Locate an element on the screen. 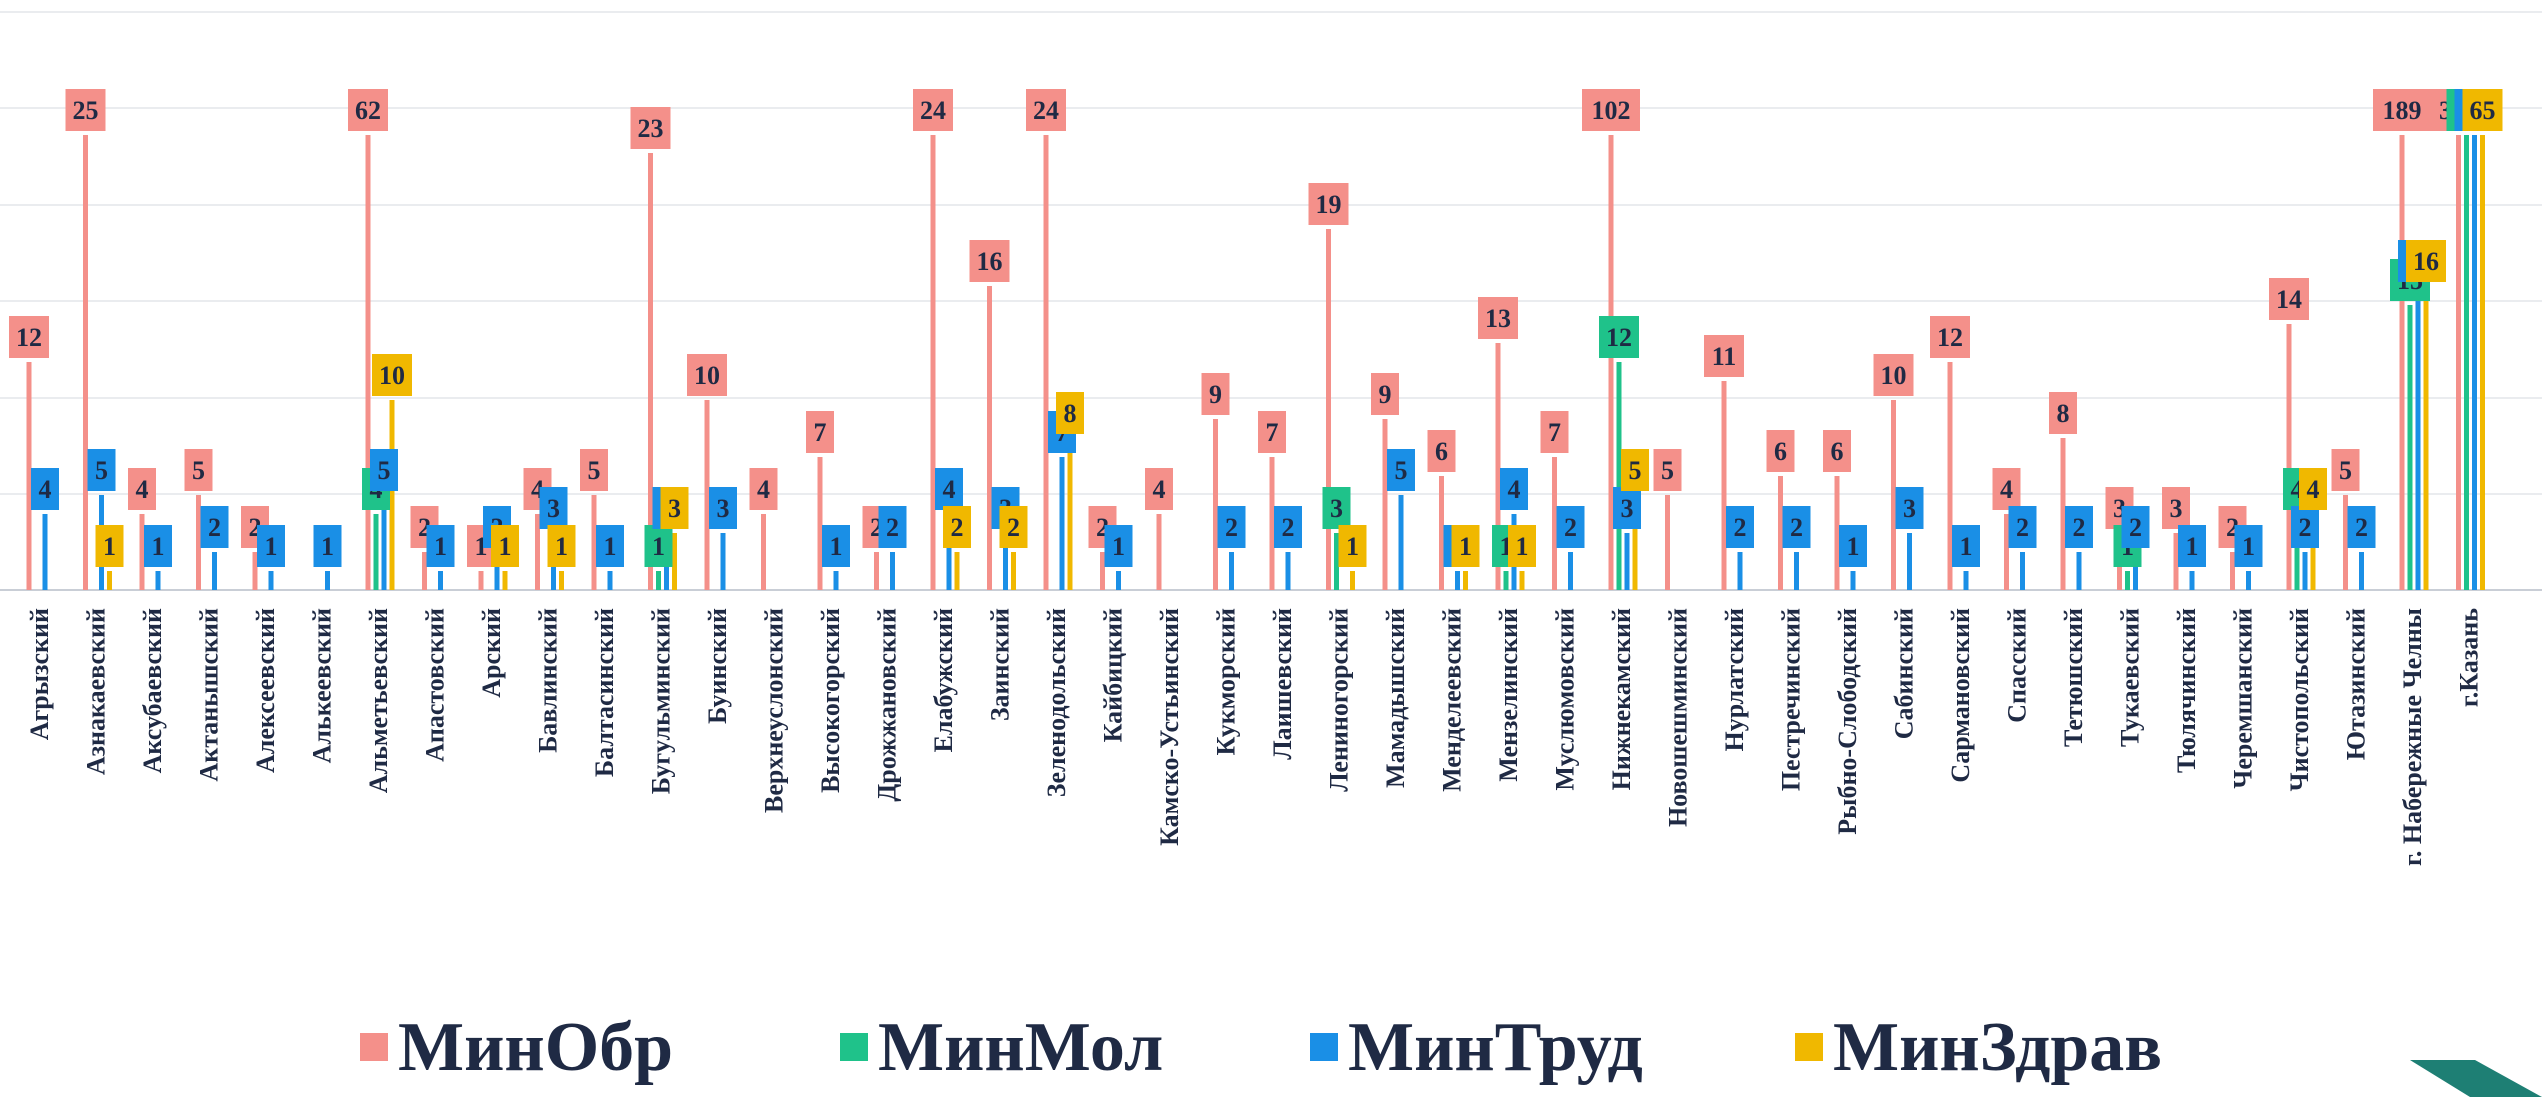  bar-минтруд-алексеевский is located at coordinates (271, 580).